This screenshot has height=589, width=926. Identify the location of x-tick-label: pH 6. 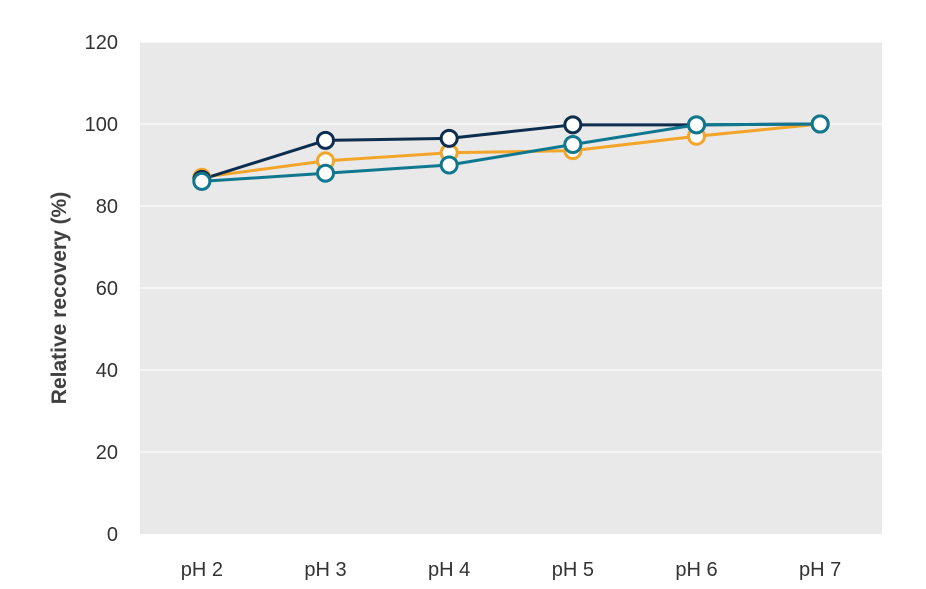
(696, 570).